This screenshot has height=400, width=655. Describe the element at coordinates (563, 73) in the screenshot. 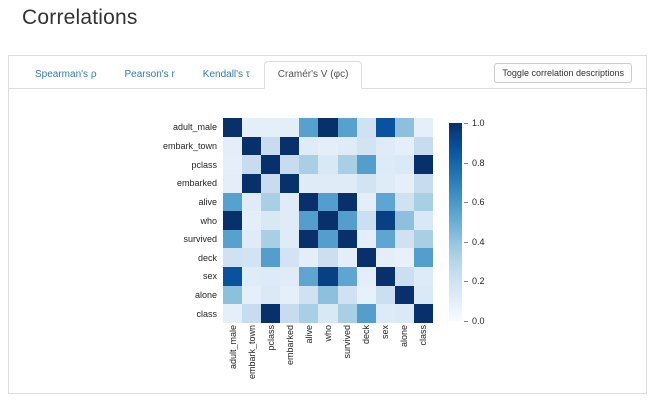

I see `toggle-correlation-descriptions-button: Toggle correlation descriptions` at that location.